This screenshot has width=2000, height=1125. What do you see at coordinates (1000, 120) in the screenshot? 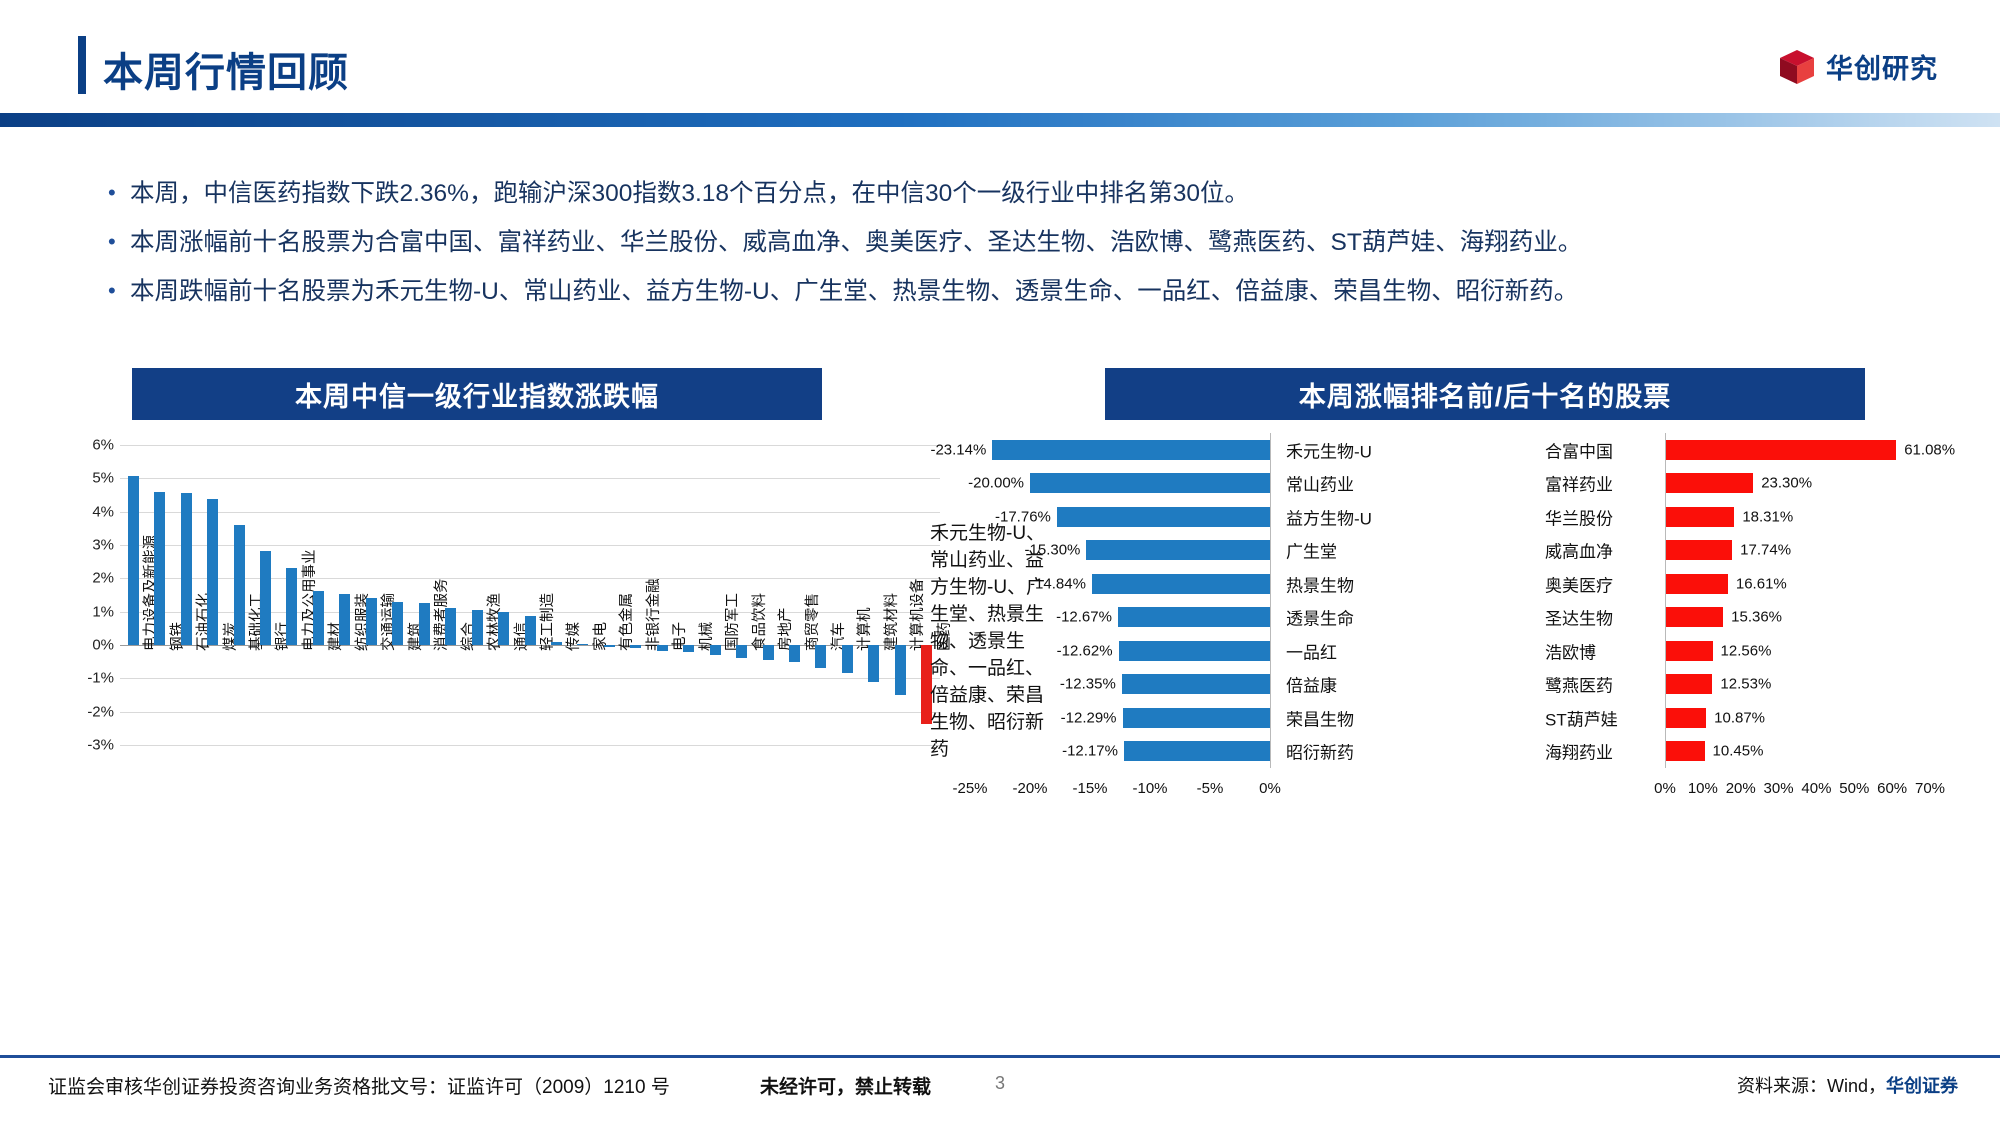
I see `header-gradient-rule` at bounding box center [1000, 120].